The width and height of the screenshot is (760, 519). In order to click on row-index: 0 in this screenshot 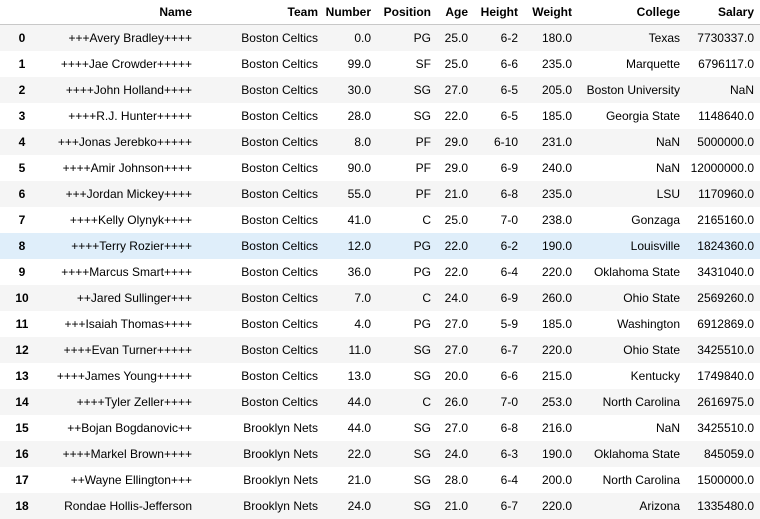, I will do `click(22, 38)`.